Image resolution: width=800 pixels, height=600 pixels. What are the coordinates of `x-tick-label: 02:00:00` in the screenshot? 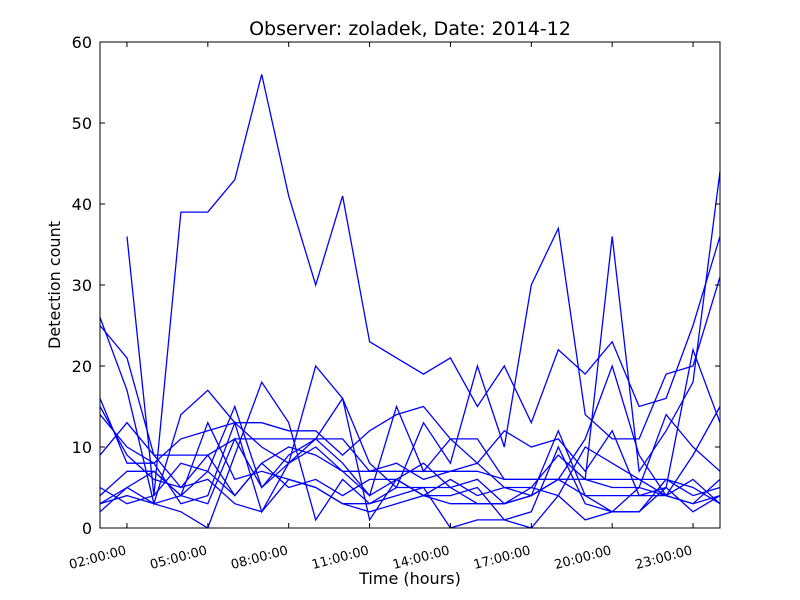 It's located at (98, 558).